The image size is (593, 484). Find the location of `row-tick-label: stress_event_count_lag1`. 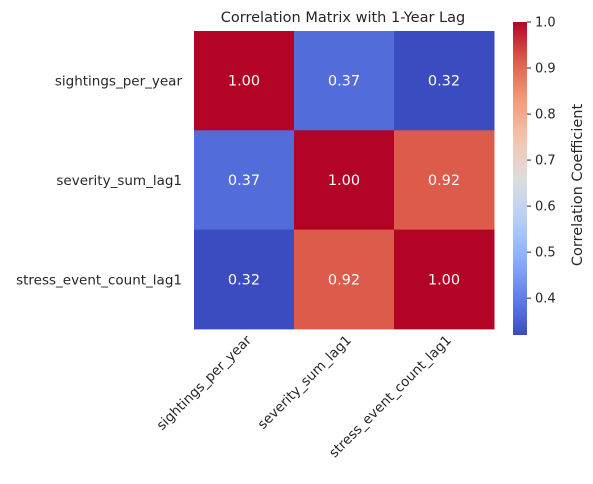

row-tick-label: stress_event_count_lag1 is located at coordinates (99, 280).